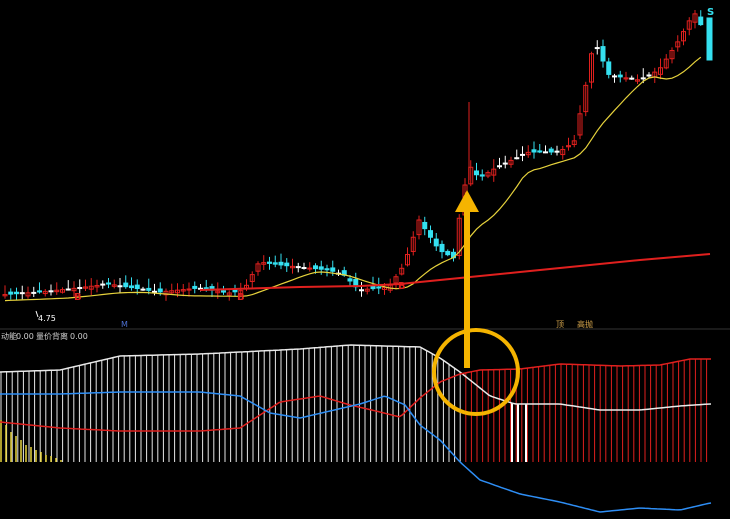 The image size is (730, 519). I want to click on indicator-legend-1-value: 0.00, so click(25, 336).